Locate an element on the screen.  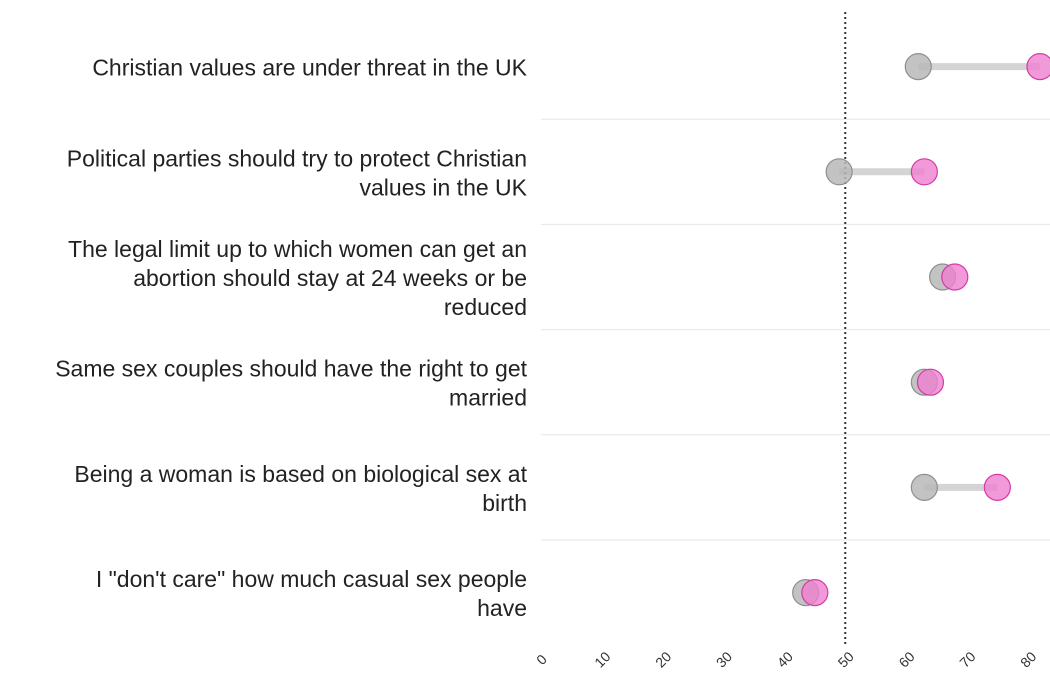
x-tick-label: 40 is located at coordinates (785, 659).